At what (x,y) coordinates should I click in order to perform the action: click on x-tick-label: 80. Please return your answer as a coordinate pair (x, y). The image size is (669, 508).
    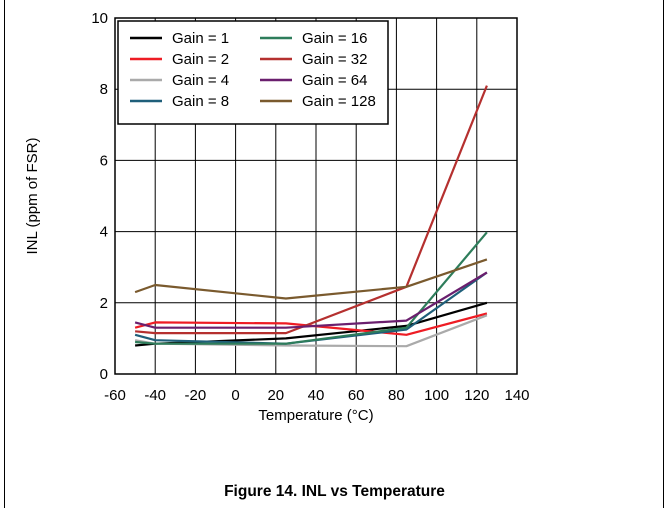
    Looking at the image, I should click on (396, 395).